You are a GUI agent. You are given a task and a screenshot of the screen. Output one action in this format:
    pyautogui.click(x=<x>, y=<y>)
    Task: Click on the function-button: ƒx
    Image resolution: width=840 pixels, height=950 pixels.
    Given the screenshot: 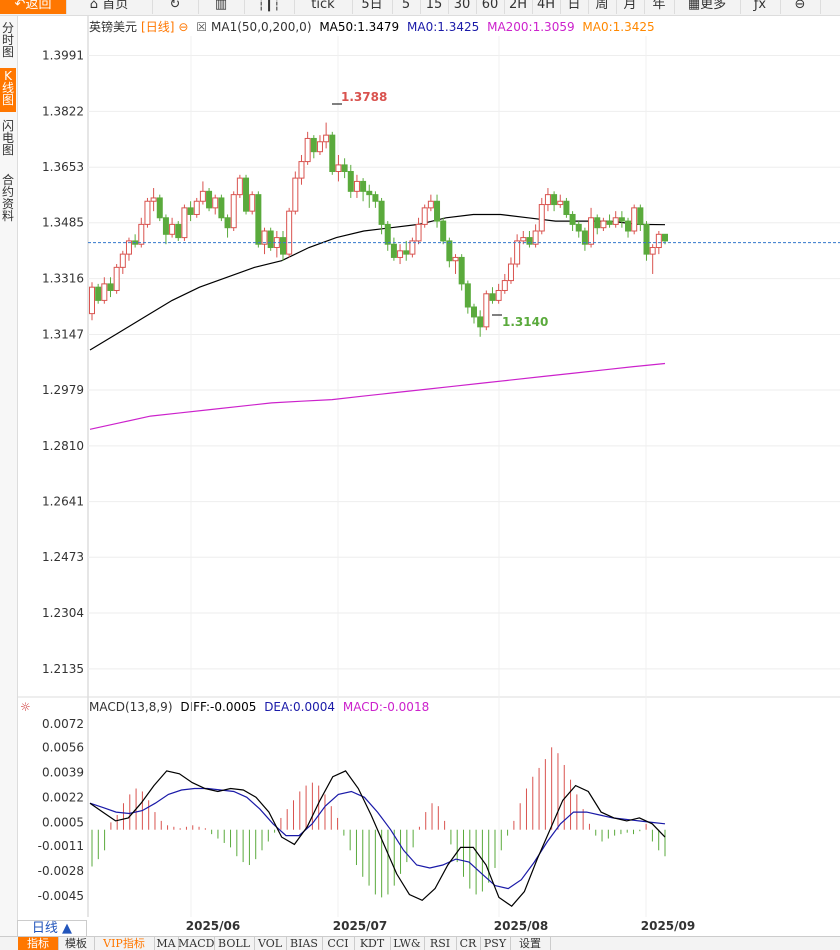 What is the action you would take?
    pyautogui.click(x=760, y=7)
    